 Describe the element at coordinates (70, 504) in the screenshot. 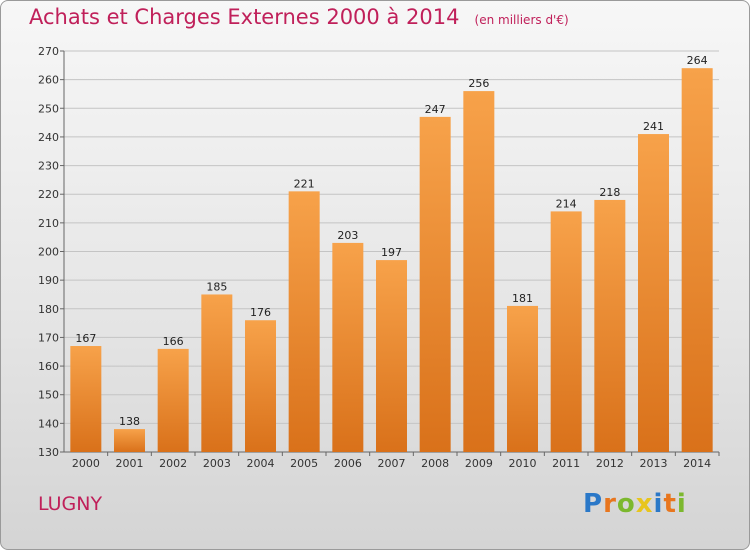

I see `commune-name: LUGNY` at that location.